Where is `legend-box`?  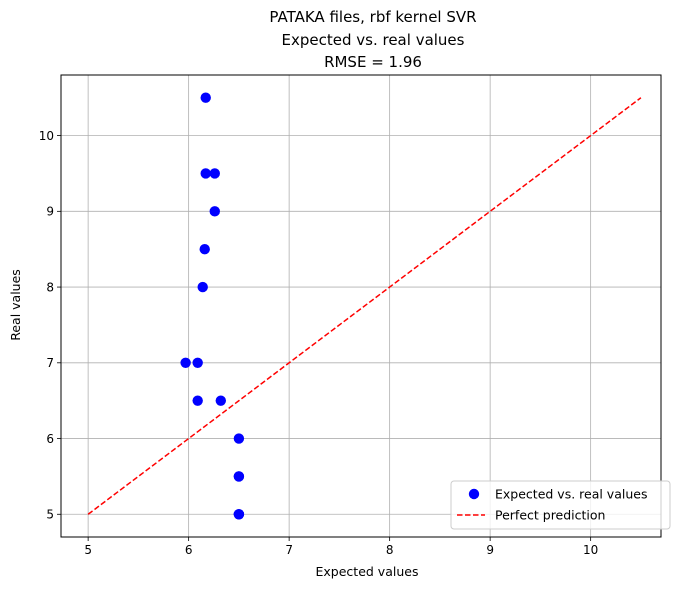
legend-box is located at coordinates (560, 505).